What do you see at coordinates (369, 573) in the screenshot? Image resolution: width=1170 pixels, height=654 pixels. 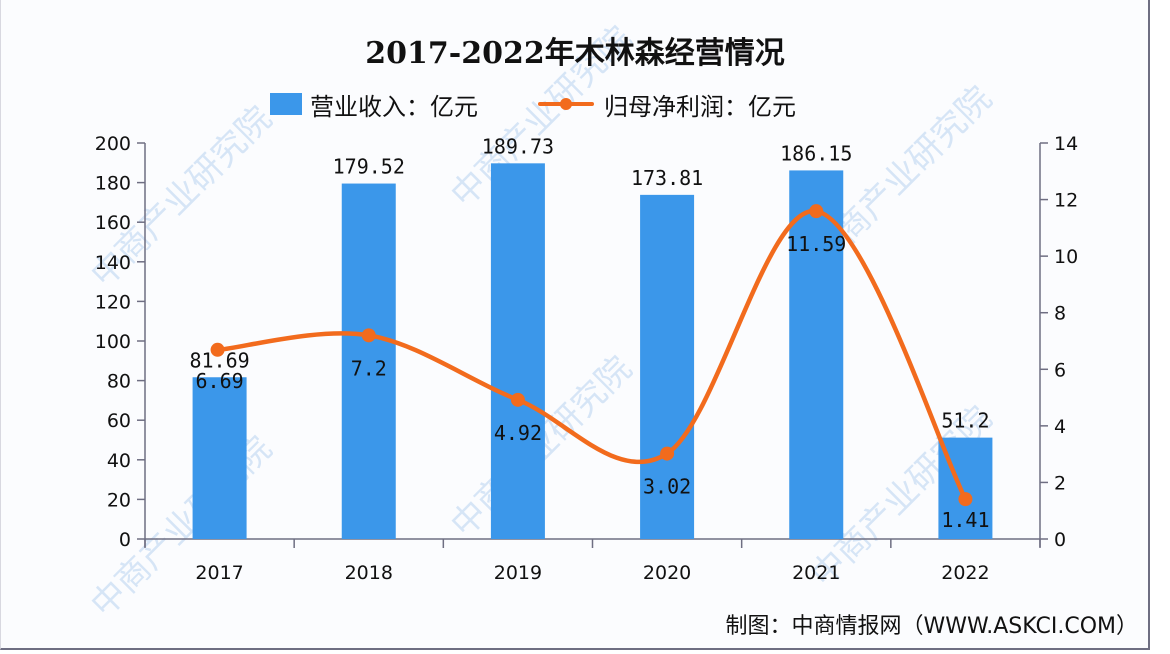 I see `x-tick-label: 2018` at bounding box center [369, 573].